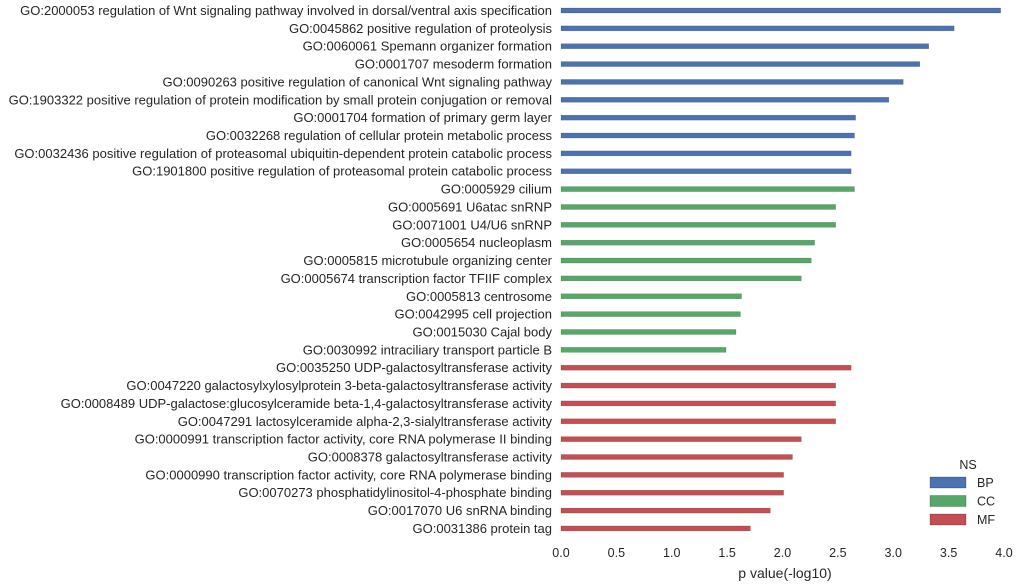  I want to click on legend: NS BP CC MF, so click(962, 492).